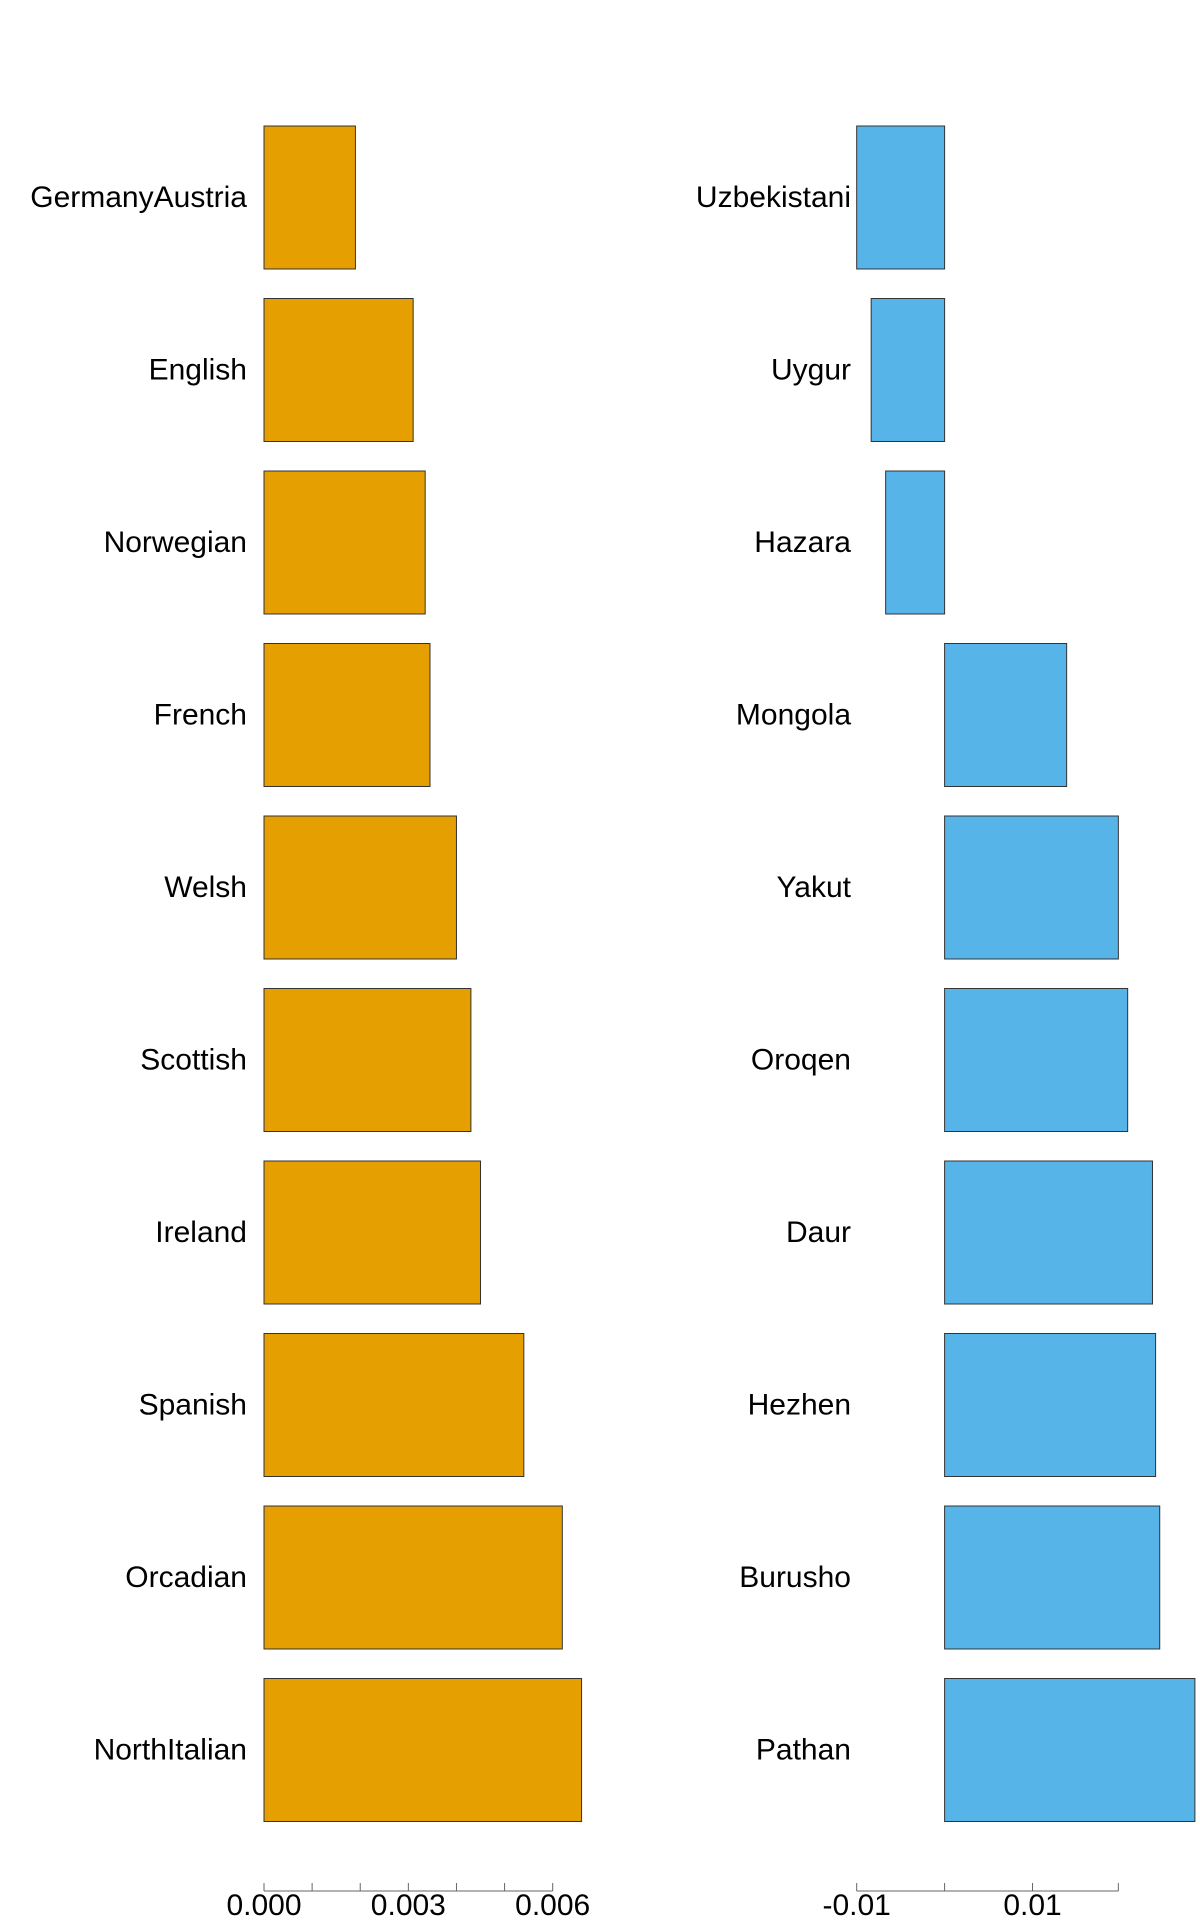 The image size is (1200, 1920). Describe the element at coordinates (901, 197) in the screenshot. I see `bar-uzbekistani` at that location.